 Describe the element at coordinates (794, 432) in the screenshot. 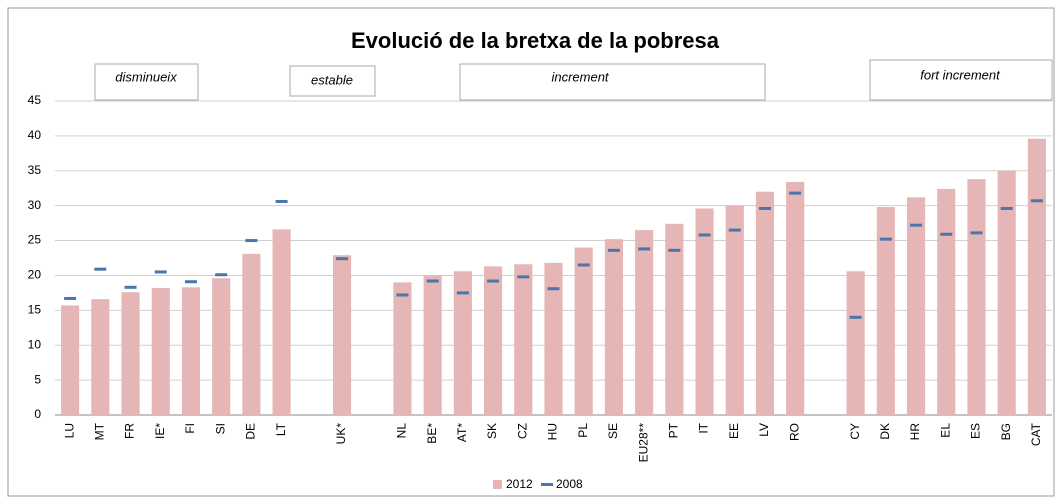

I see `x-tick-label: RO` at that location.